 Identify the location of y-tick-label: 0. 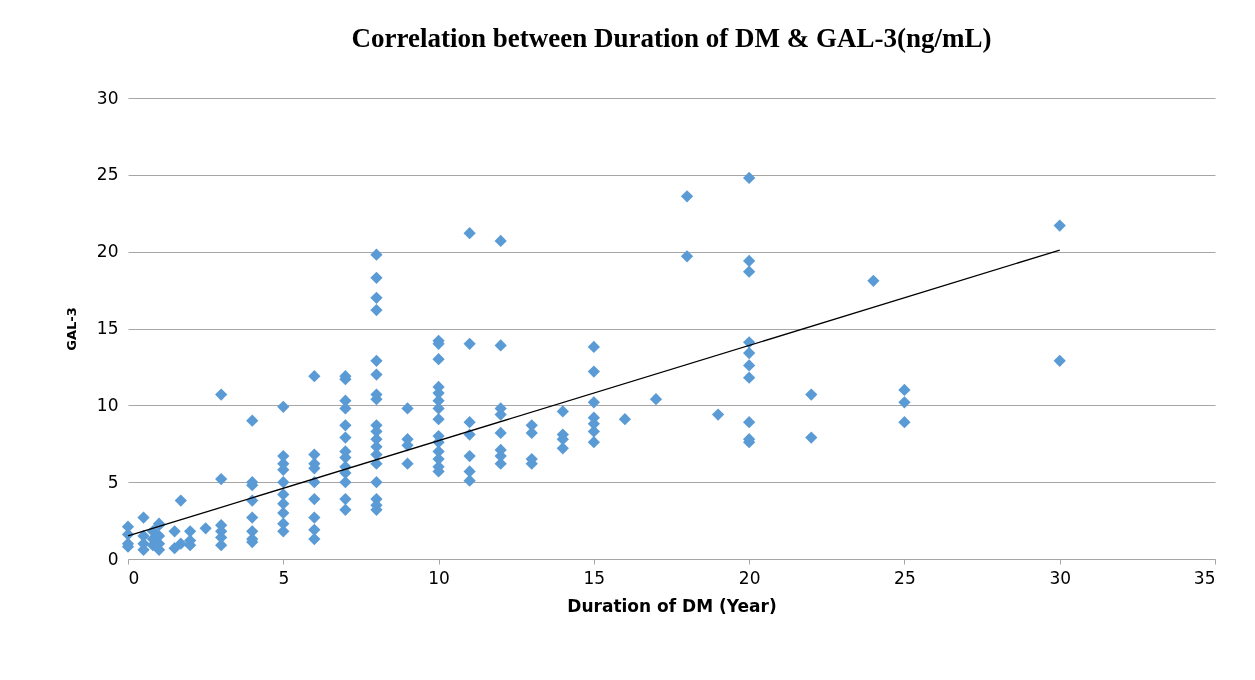
(113, 558).